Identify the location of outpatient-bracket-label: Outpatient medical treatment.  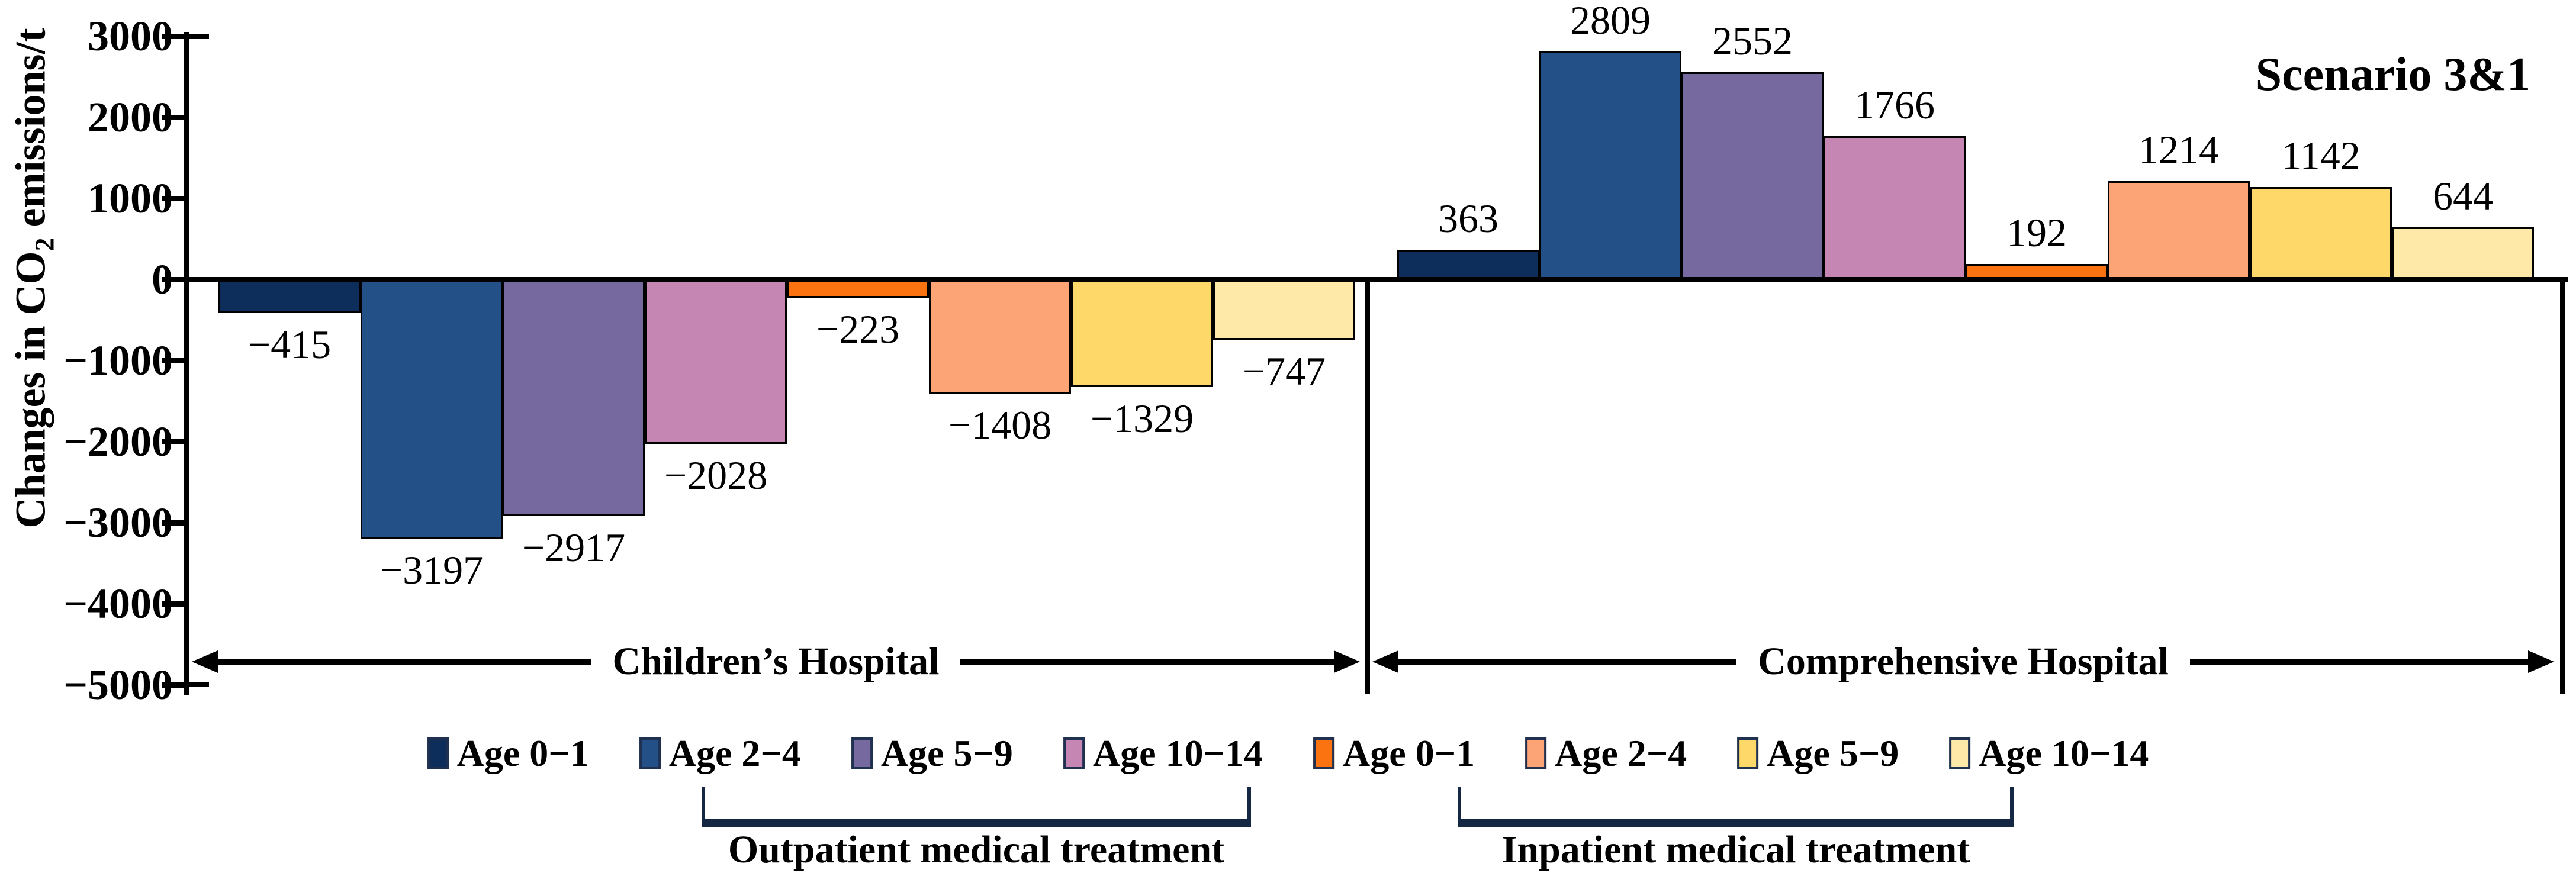
(976, 849).